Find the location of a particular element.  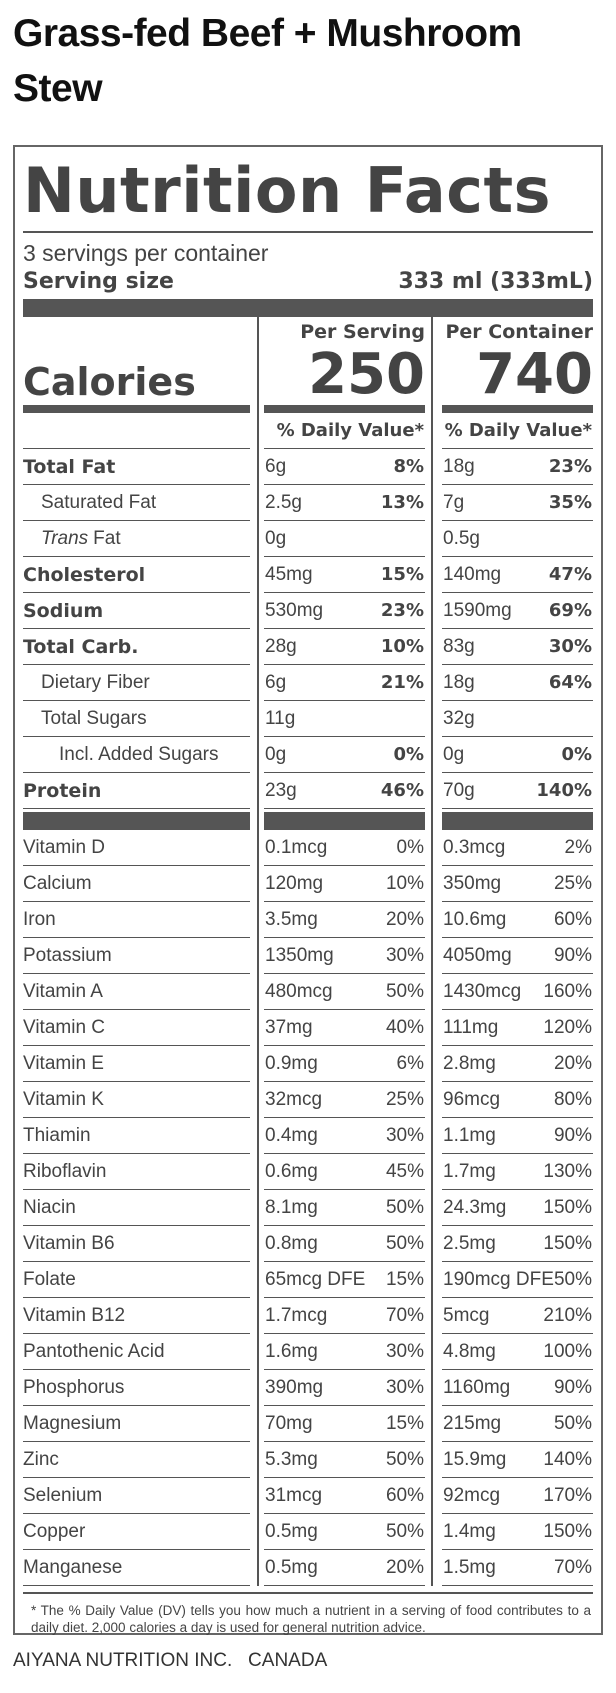

container-column: 111mg 120% is located at coordinates (512, 1028).